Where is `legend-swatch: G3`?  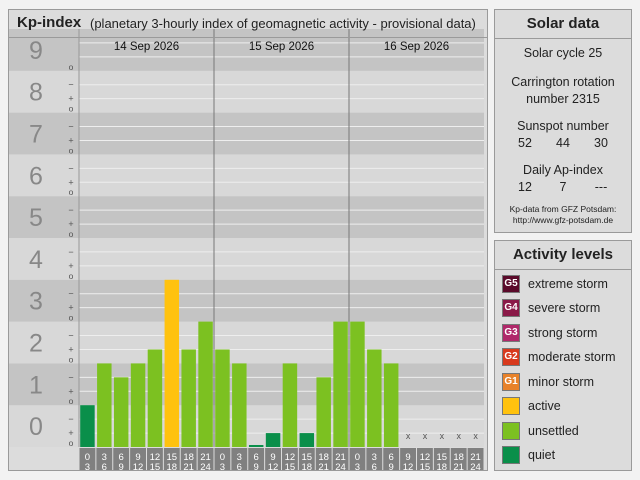 legend-swatch: G3 is located at coordinates (511, 333).